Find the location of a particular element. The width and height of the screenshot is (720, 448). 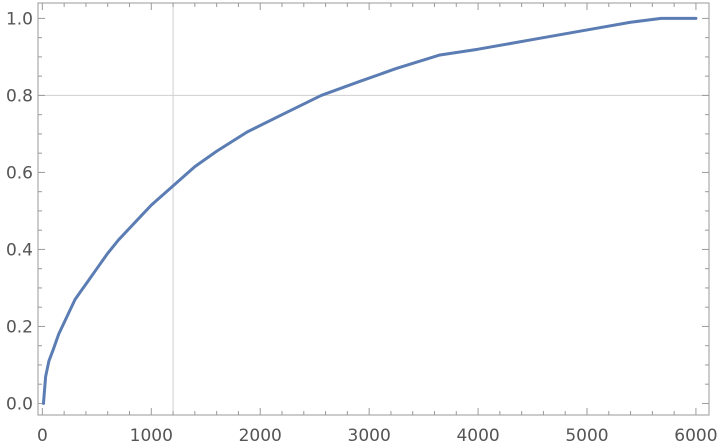

y-tick-label: 1.0 is located at coordinates (19, 19).